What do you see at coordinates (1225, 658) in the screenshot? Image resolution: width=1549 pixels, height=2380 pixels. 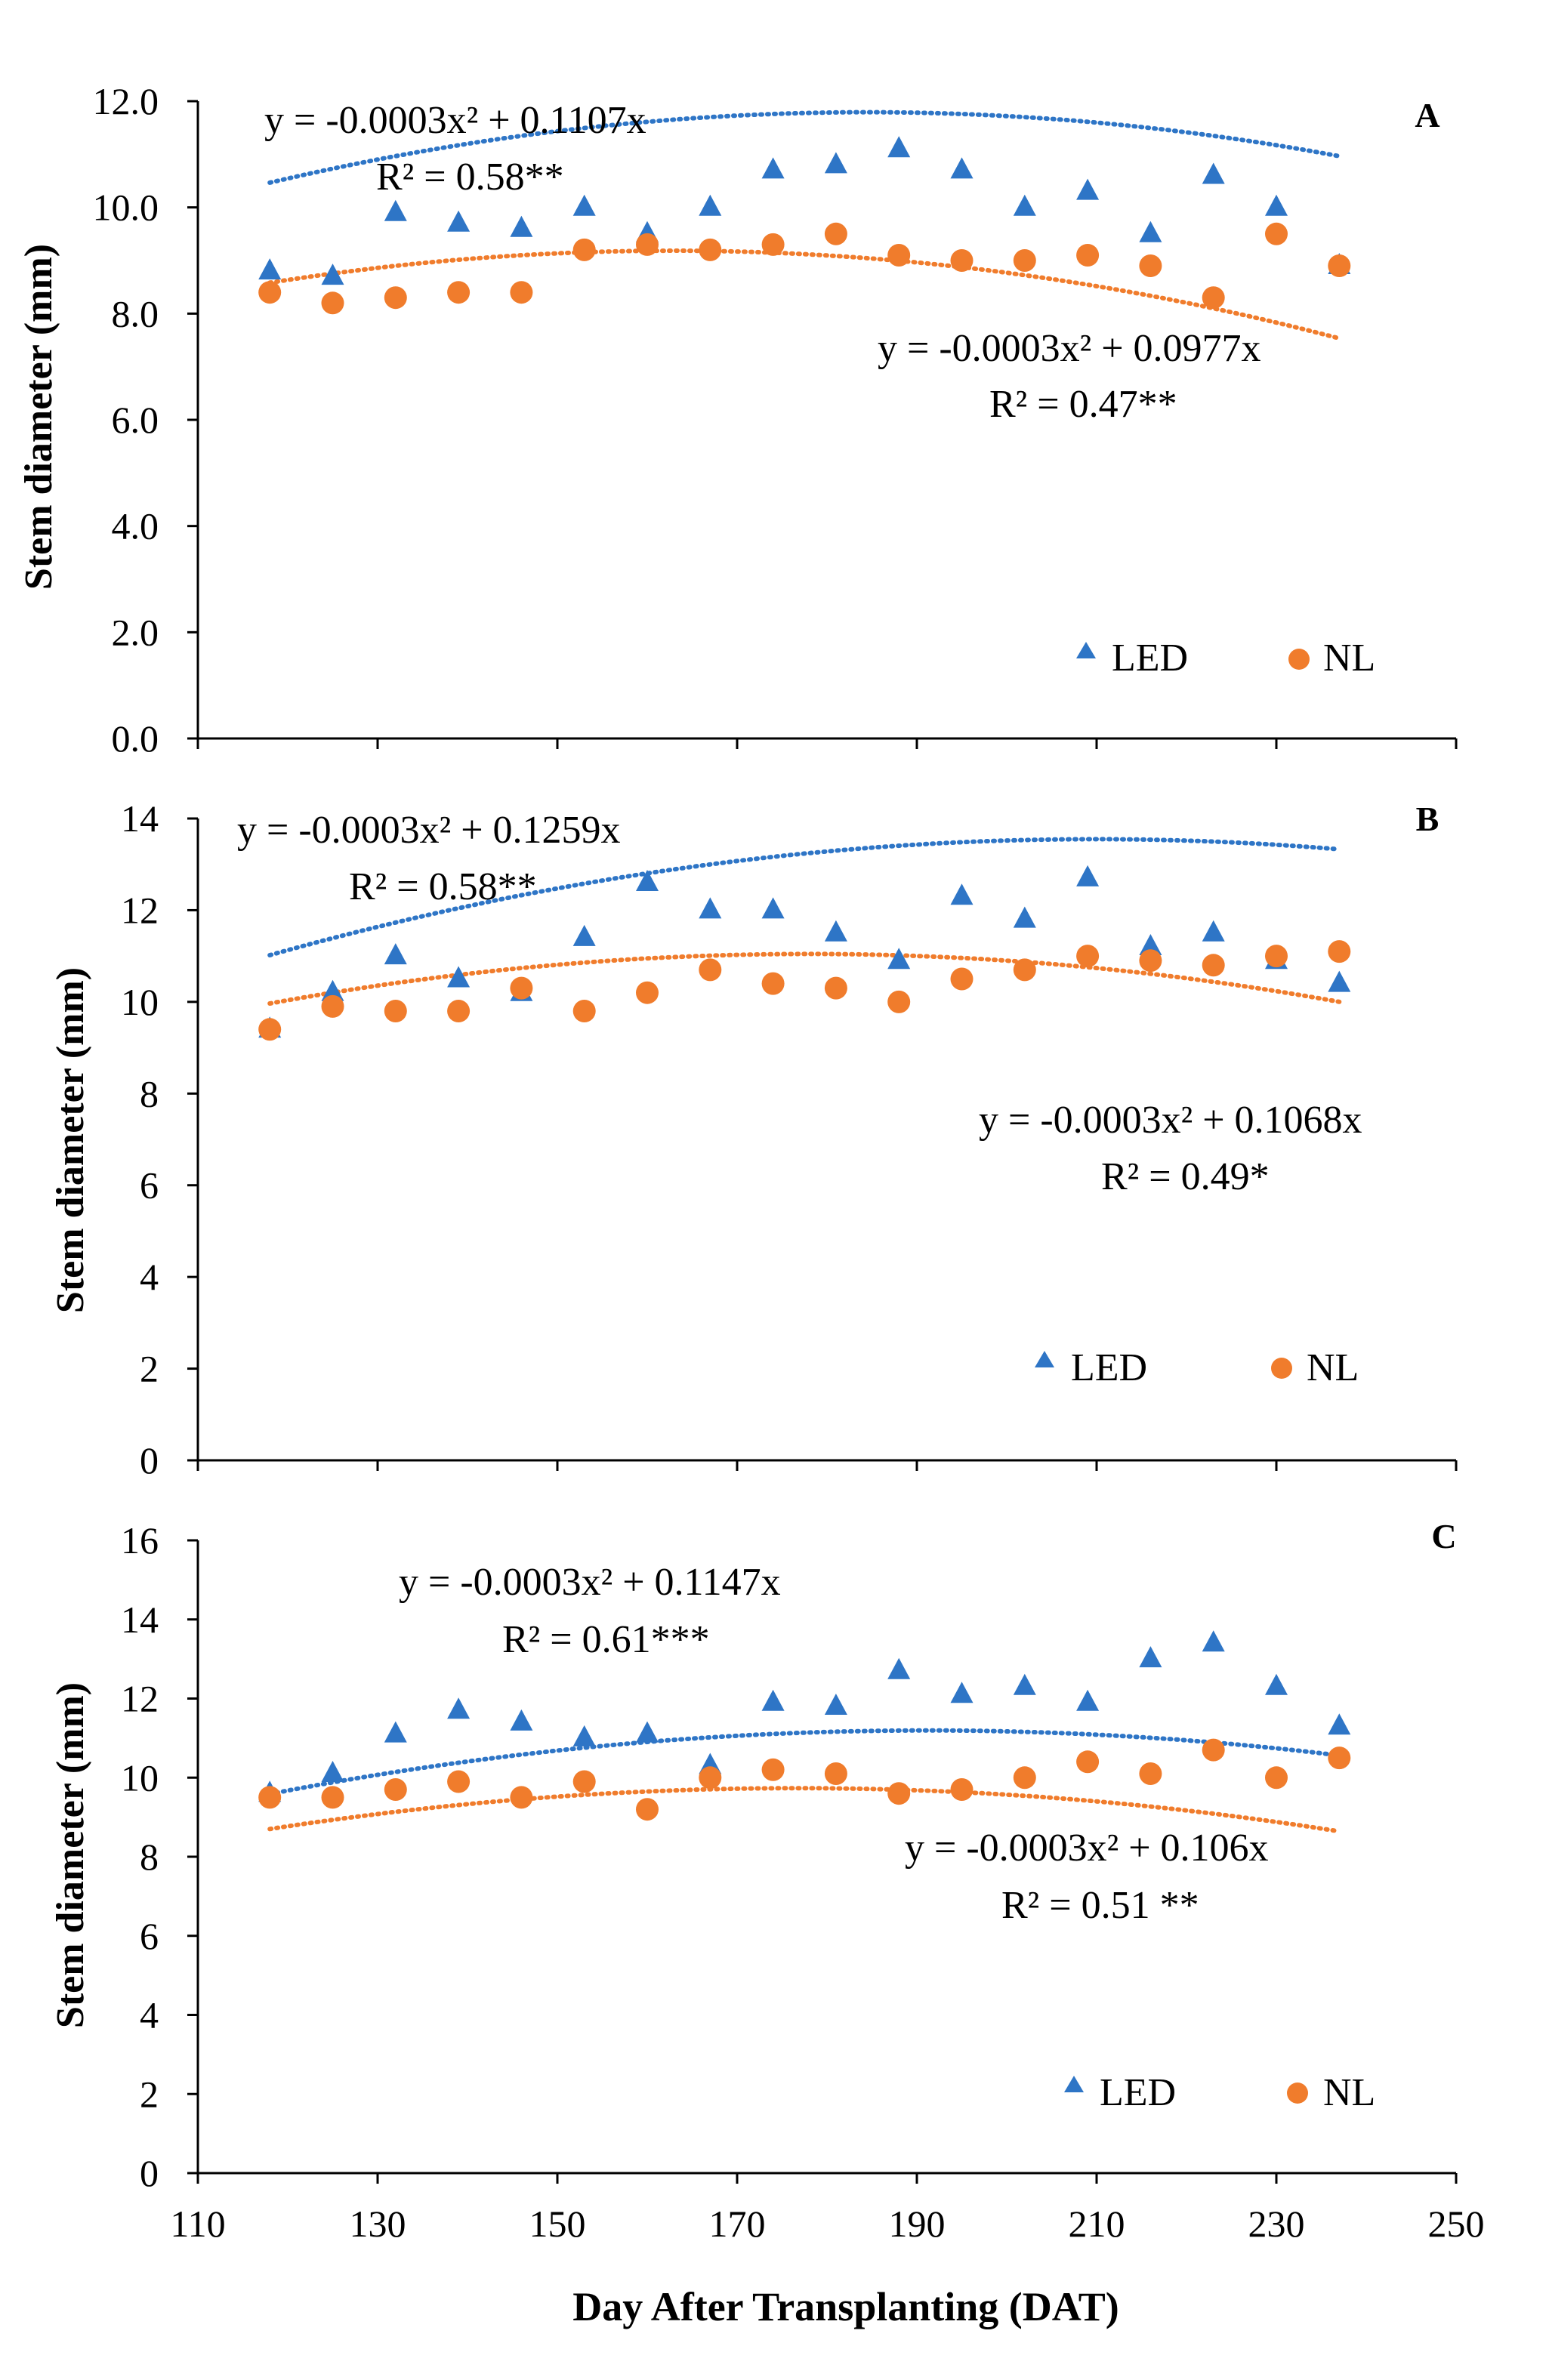 I see `panel-a-legend: LED NL` at bounding box center [1225, 658].